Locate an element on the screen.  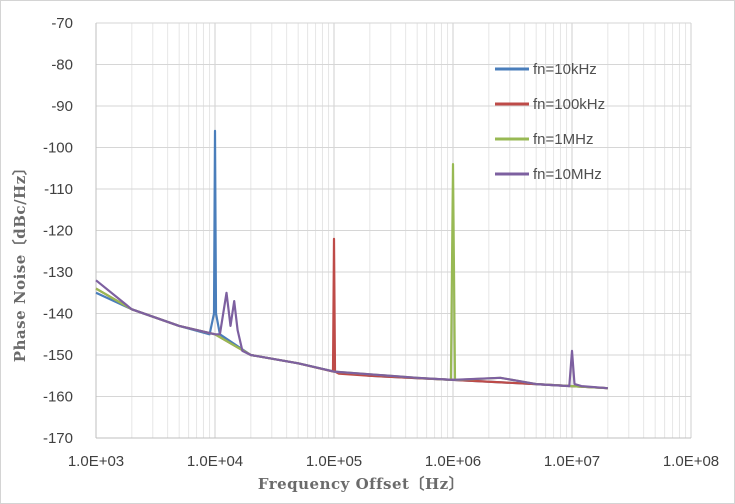
legend-label: fn=100kHz is located at coordinates (569, 104).